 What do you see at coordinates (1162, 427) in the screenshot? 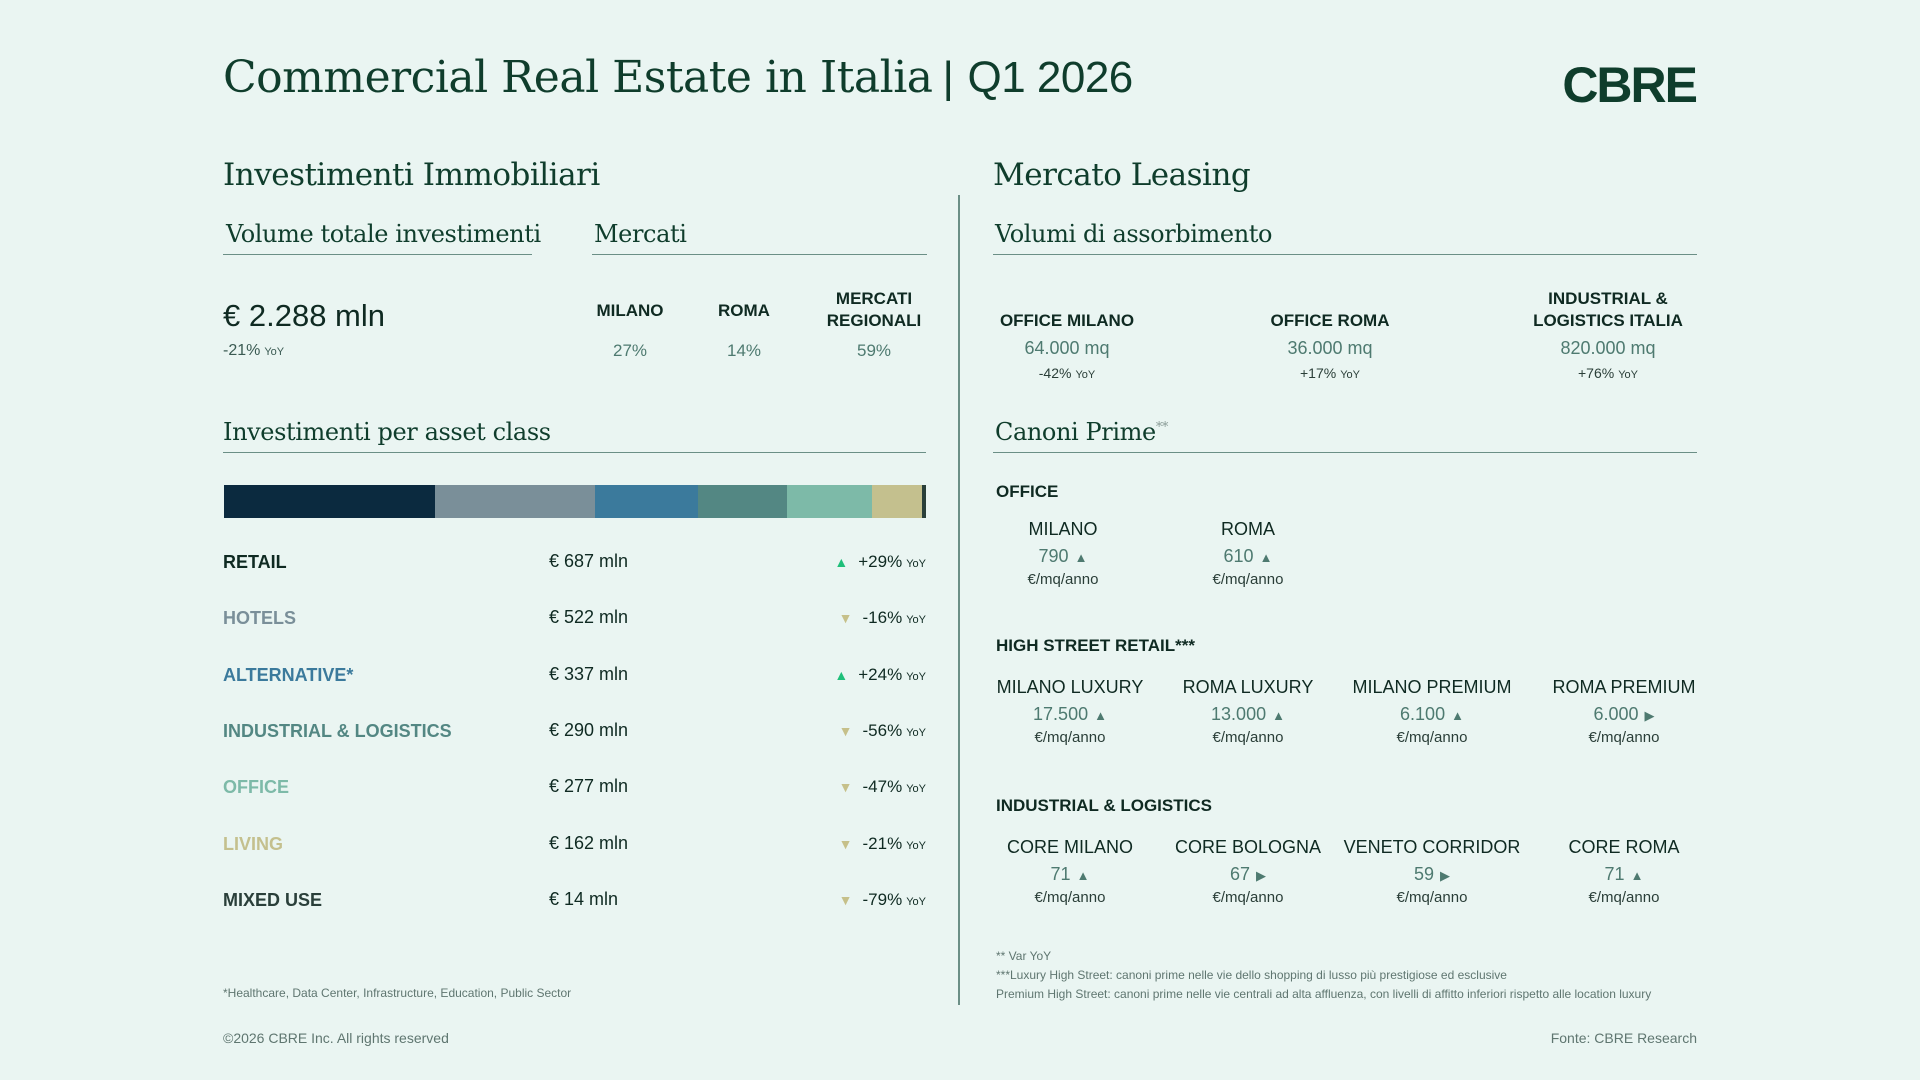
I see `rents-heading-mark: **` at bounding box center [1162, 427].